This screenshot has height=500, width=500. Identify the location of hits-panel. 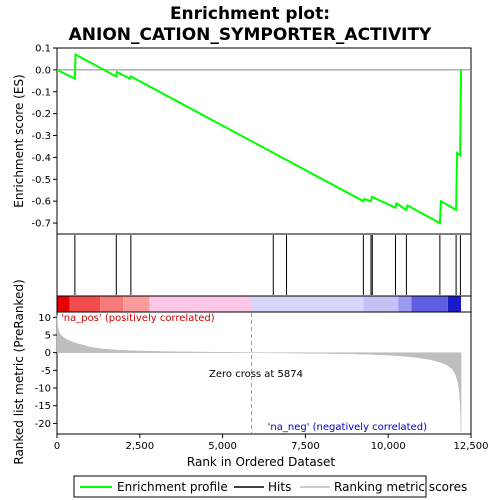
(264, 265).